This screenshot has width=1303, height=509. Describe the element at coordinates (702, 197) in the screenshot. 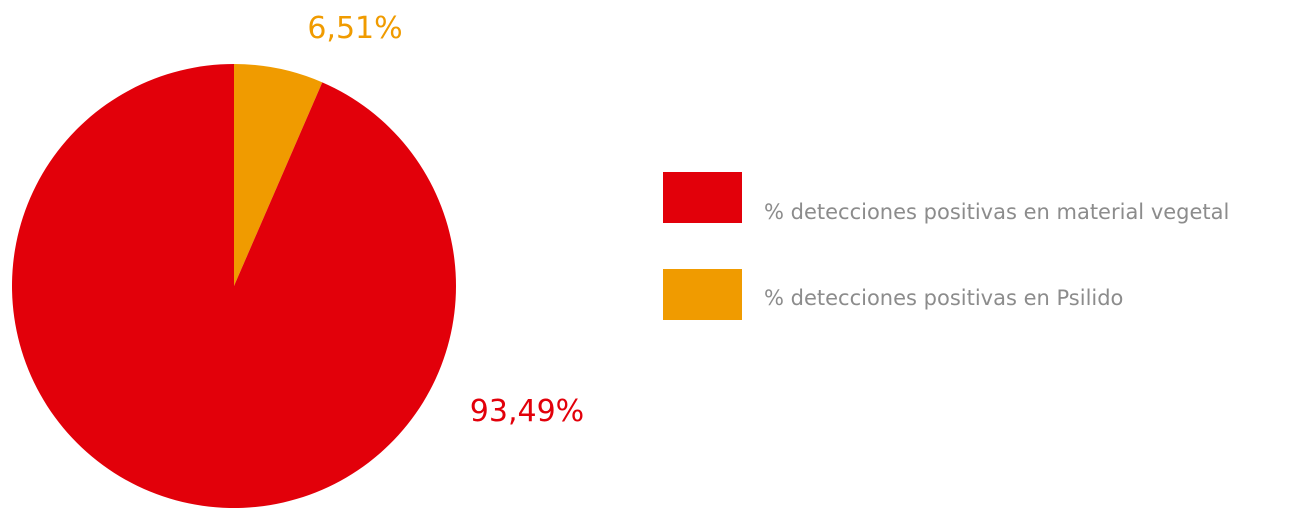

I see `legend-swatch-material-vegetal` at that location.